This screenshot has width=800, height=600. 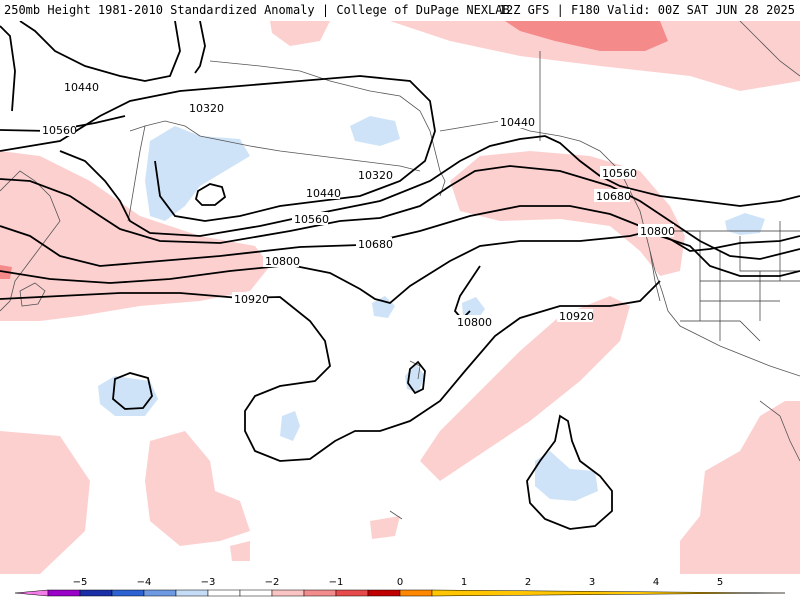 What do you see at coordinates (31, 593) in the screenshot?
I see `colorbar-arrow-left` at bounding box center [31, 593].